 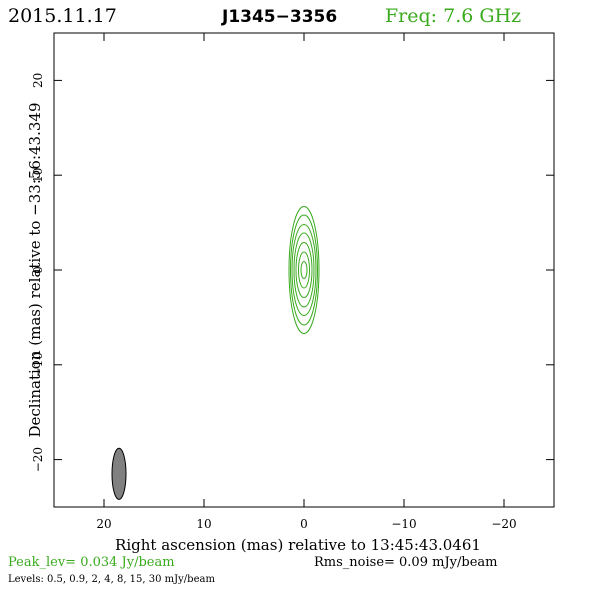 I want to click on frequency-label: Freq: 7.6 GHz, so click(x=453, y=16).